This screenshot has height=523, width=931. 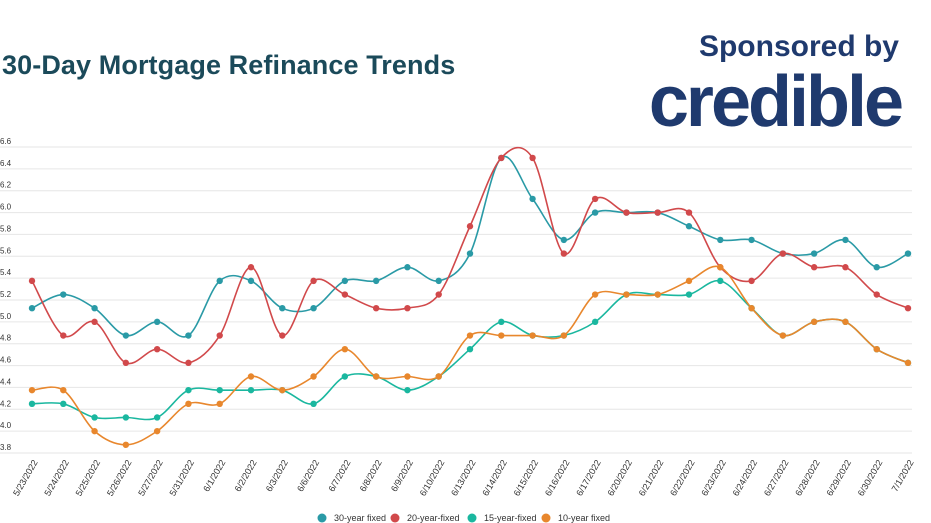 I want to click on y-tick-label: 5.8, so click(x=6, y=228).